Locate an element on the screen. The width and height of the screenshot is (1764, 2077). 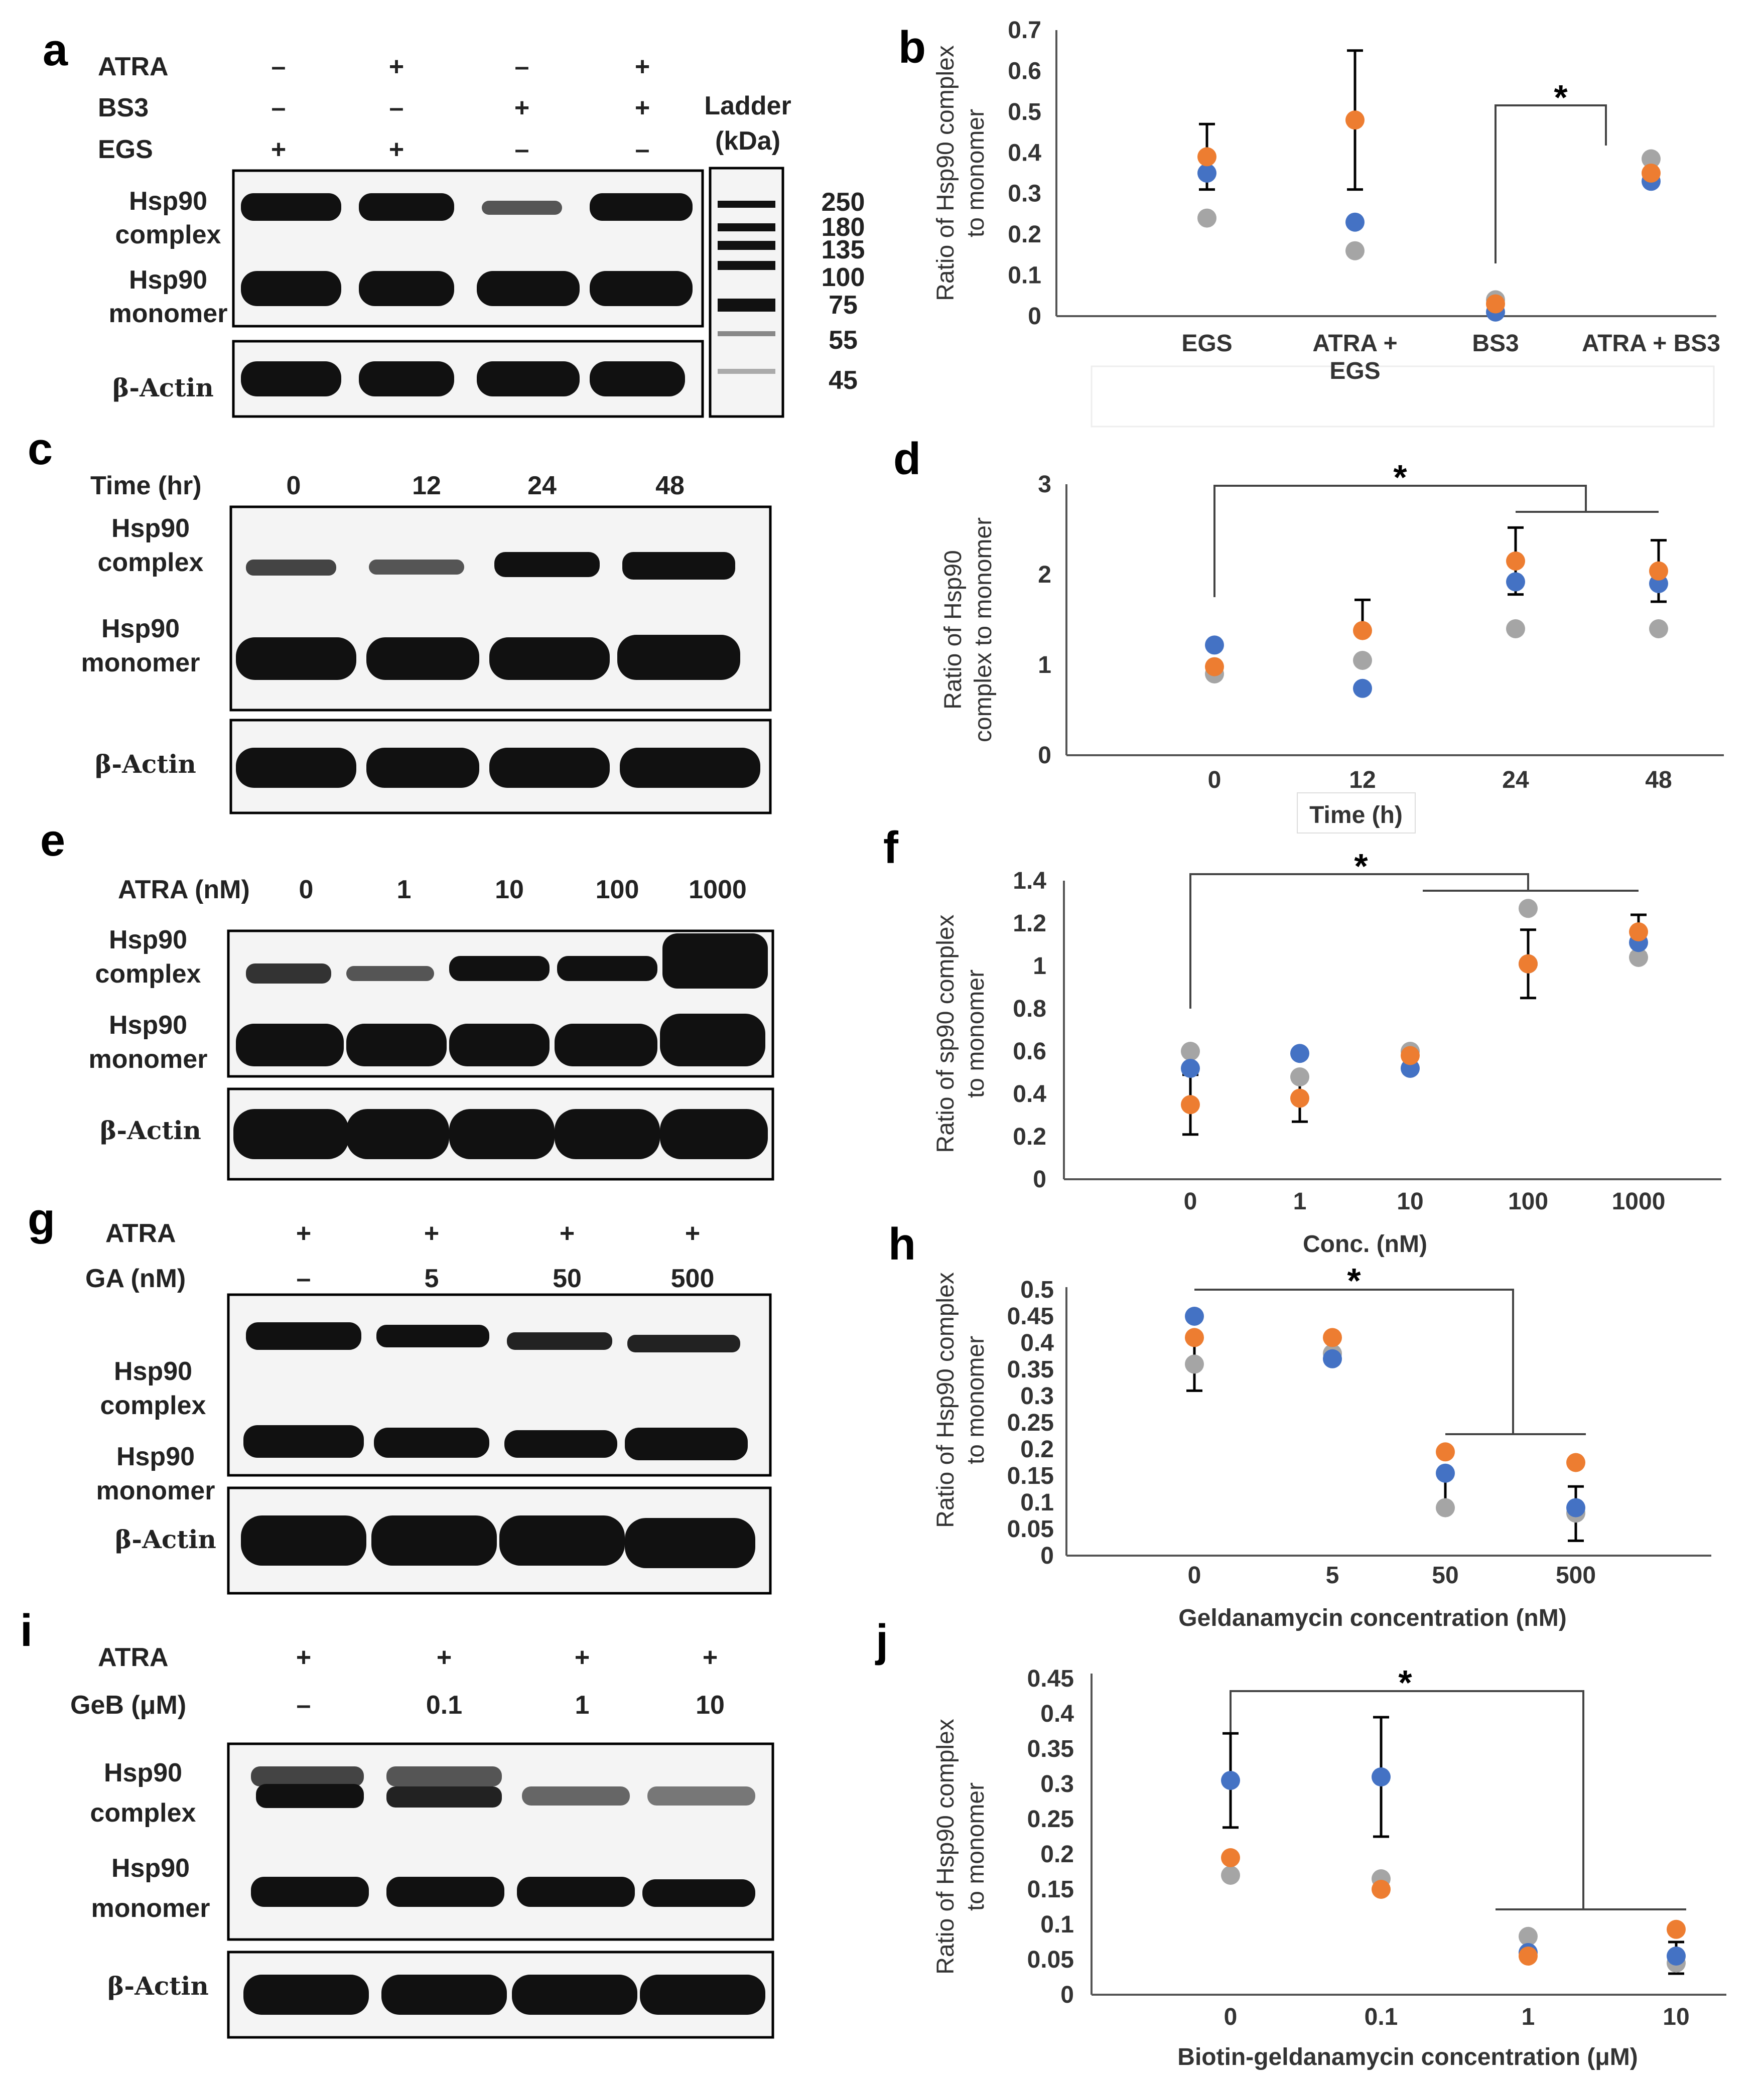
panel-label-j: j is located at coordinates (881, 1641).